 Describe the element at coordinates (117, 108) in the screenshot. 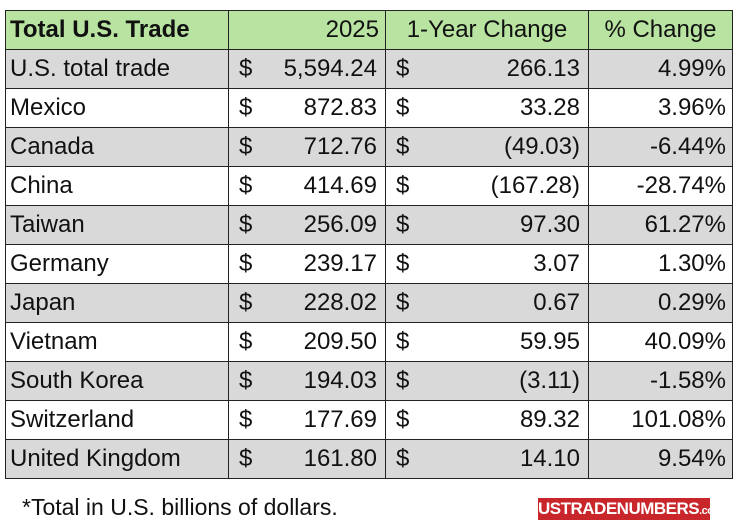

I see `country-cell: Mexico` at that location.